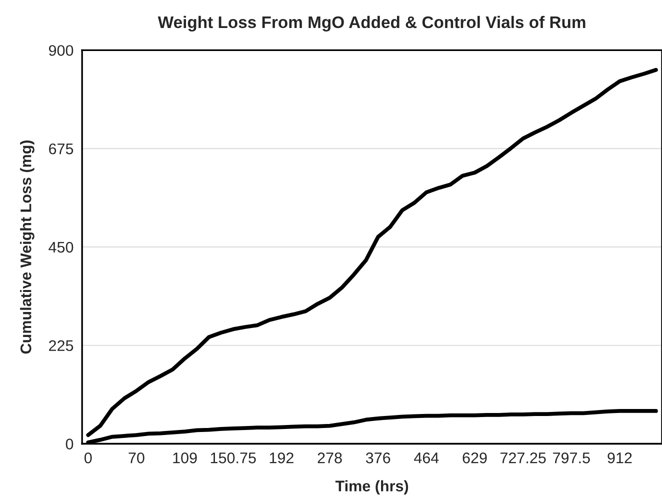 The height and width of the screenshot is (502, 662). I want to click on y-axis-title: Cumulative Weight Loss (mg), so click(27, 247).